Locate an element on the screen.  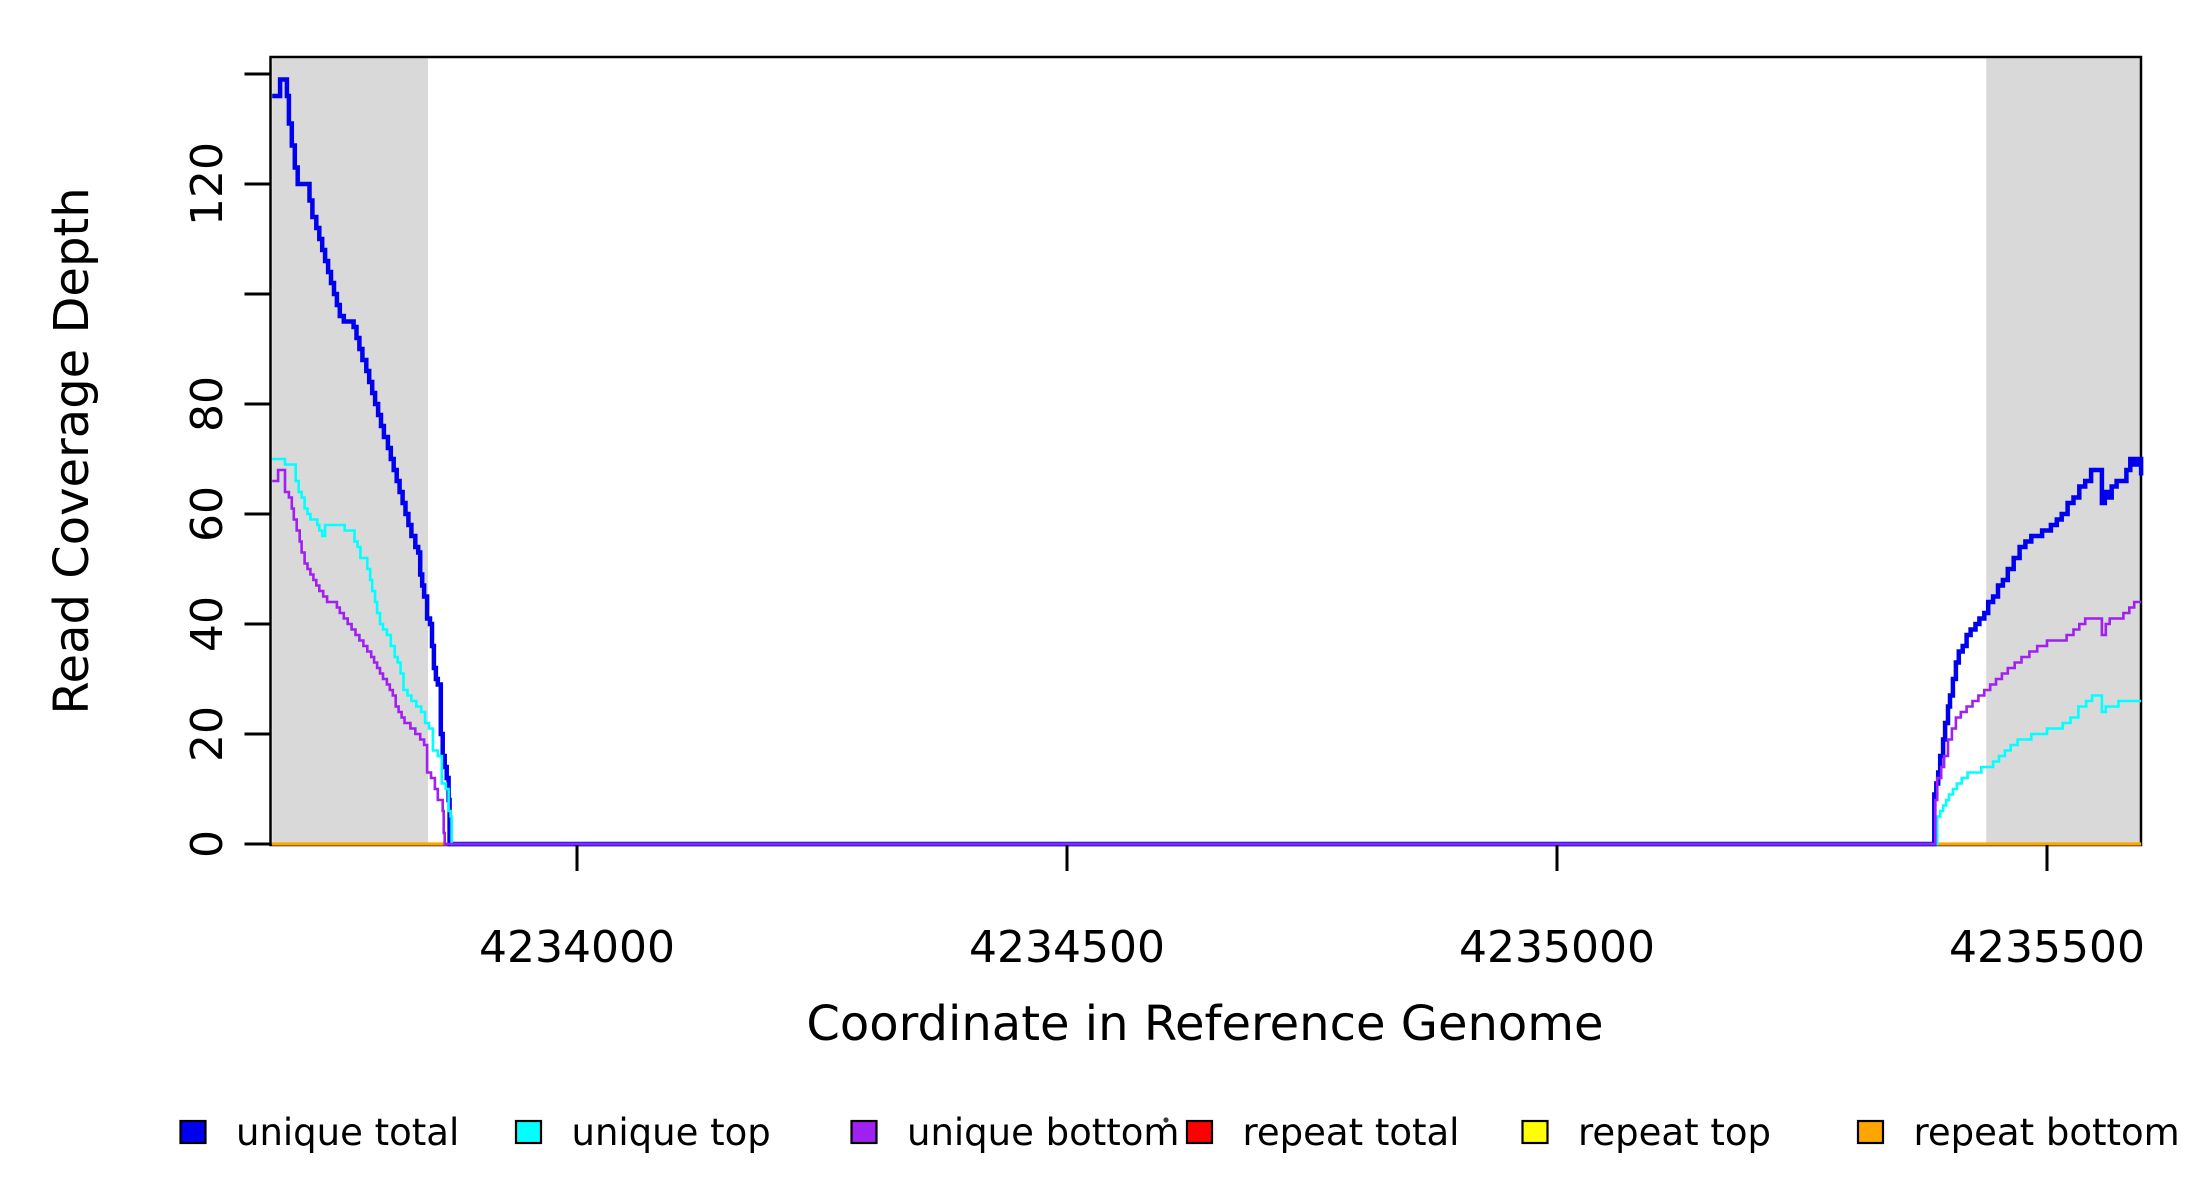
y-tick-label: 60 is located at coordinates (207, 514).